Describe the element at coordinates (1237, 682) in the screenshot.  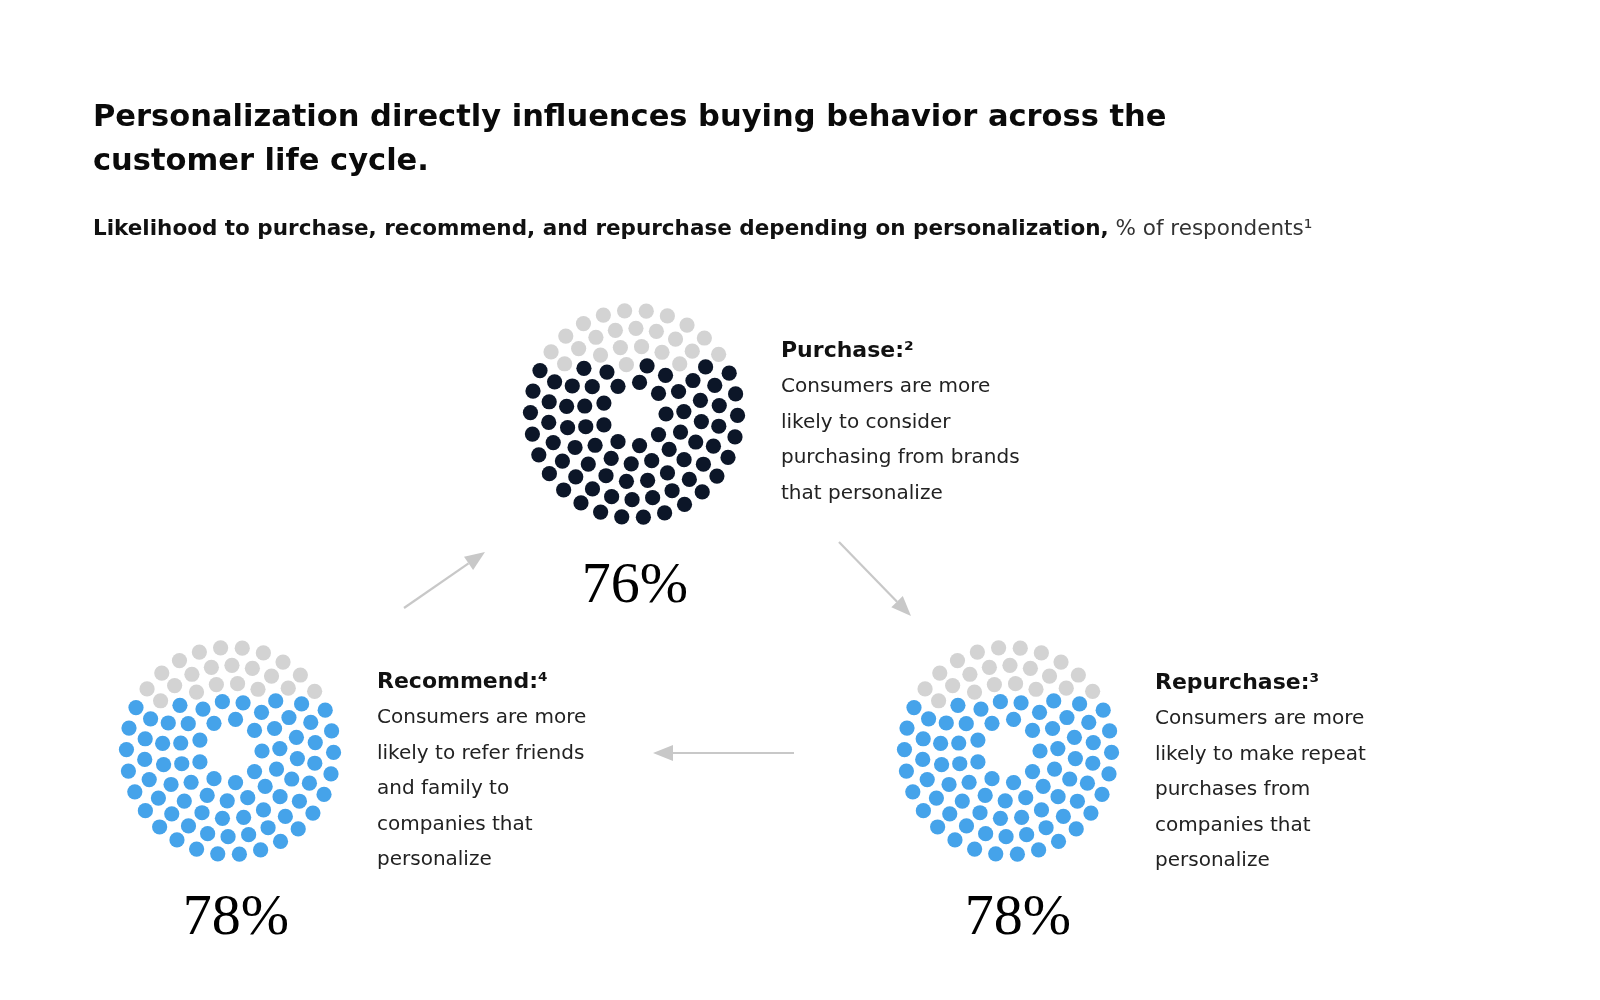
I see `category-label: Repurchase:³` at that location.